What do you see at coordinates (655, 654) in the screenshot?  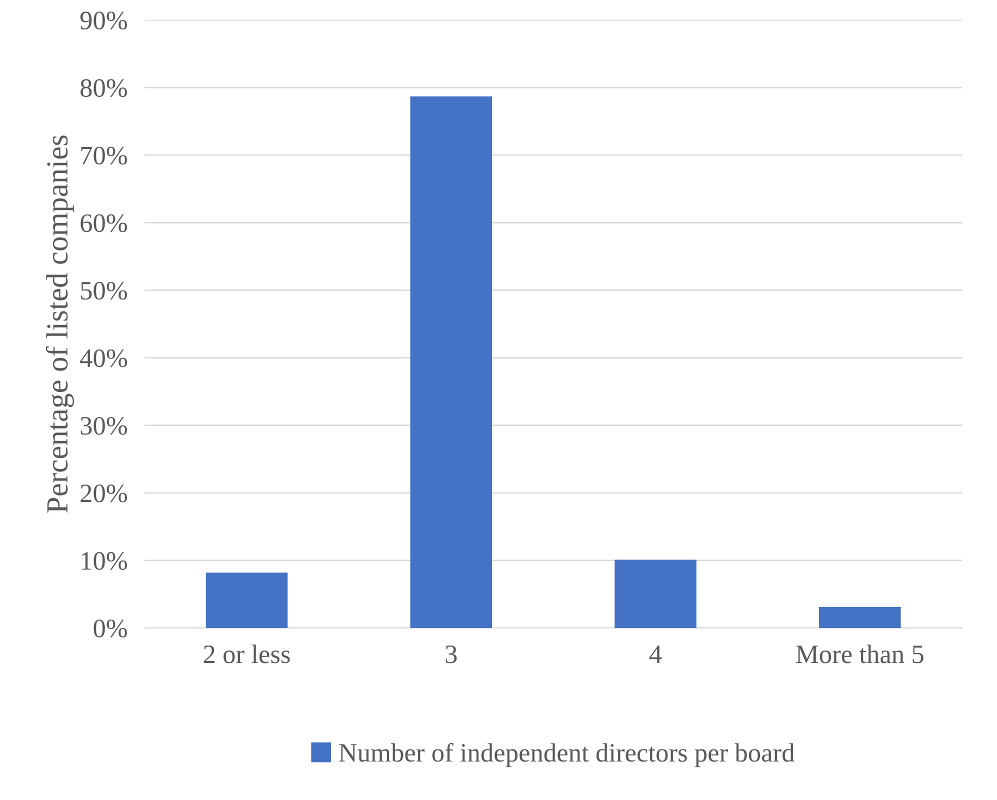 I see `x-tick-label: 4` at bounding box center [655, 654].